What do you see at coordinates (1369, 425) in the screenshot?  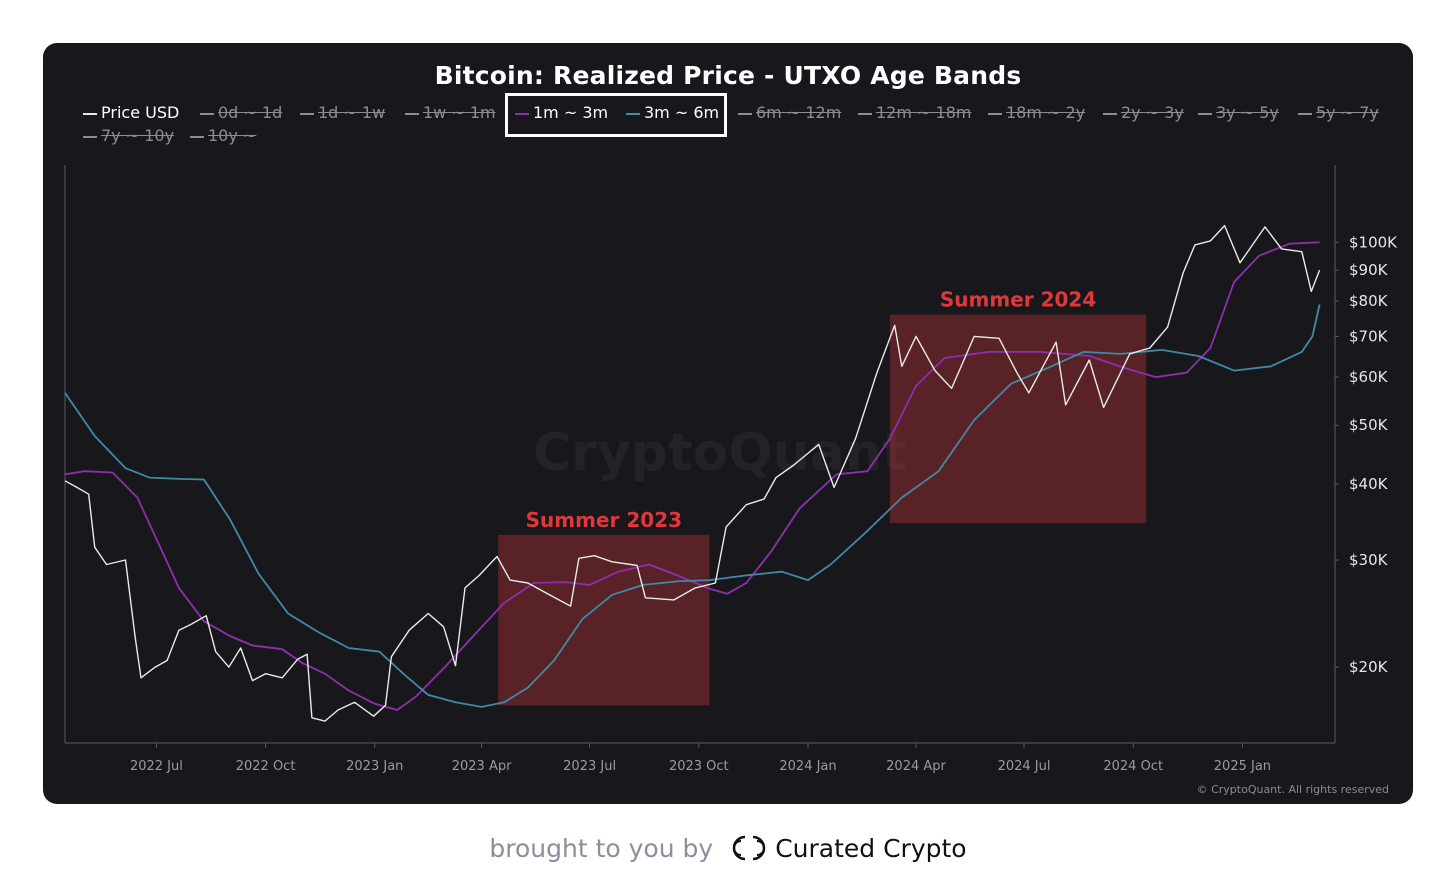 I see `y-tick-label: $50K` at bounding box center [1369, 425].